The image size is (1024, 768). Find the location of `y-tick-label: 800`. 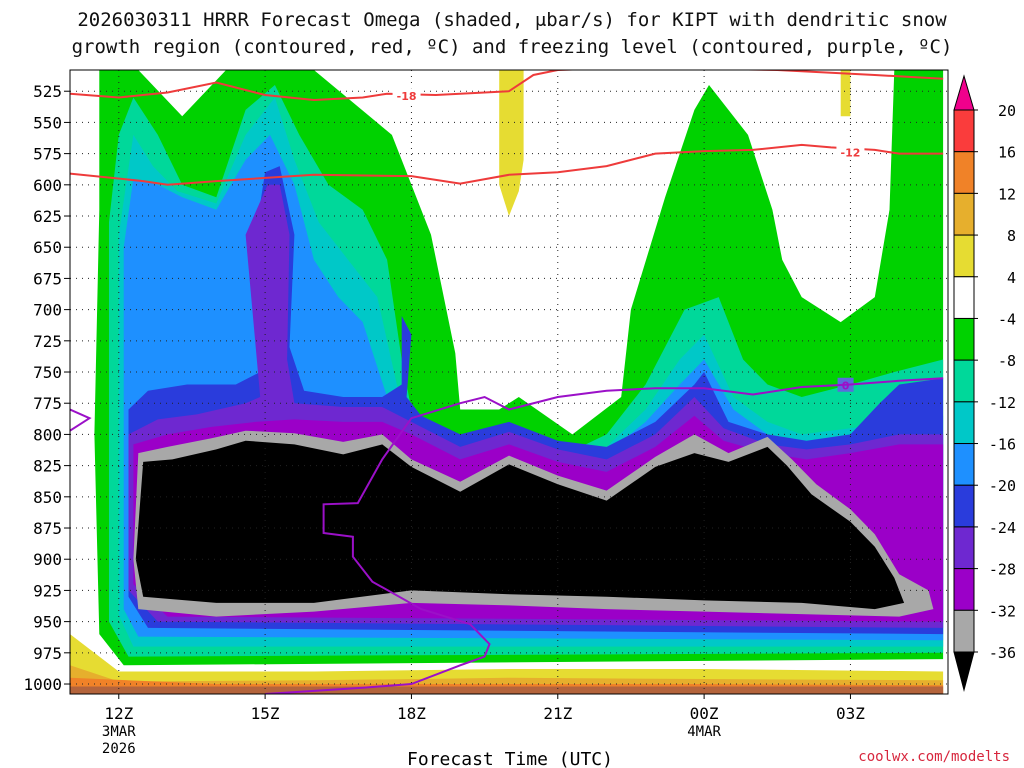

y-tick-label: 800 is located at coordinates (47, 434).